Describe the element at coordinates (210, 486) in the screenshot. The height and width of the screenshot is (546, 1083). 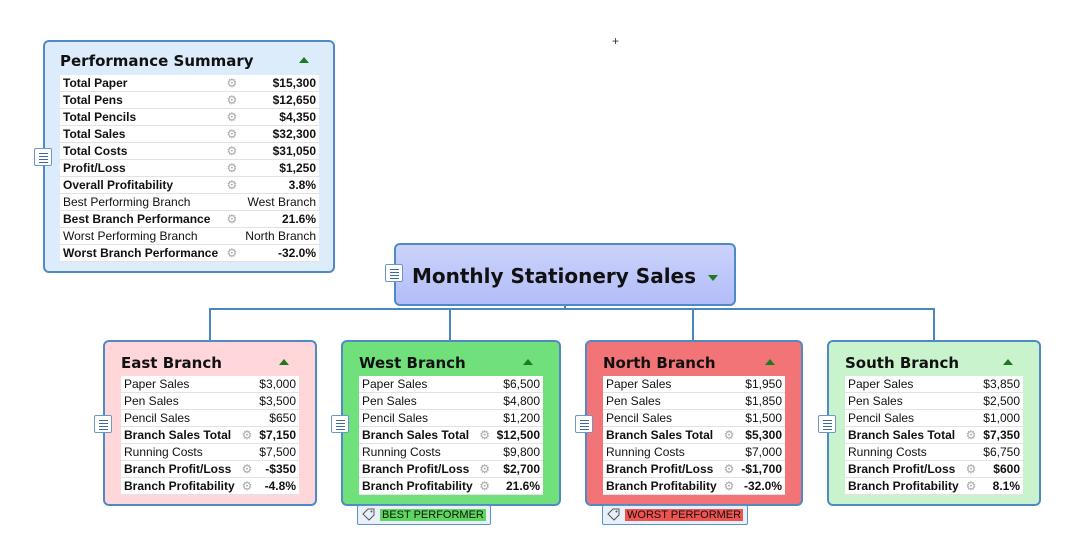
I see `table-row: Branch Profitability ⚙ -4.8%` at that location.